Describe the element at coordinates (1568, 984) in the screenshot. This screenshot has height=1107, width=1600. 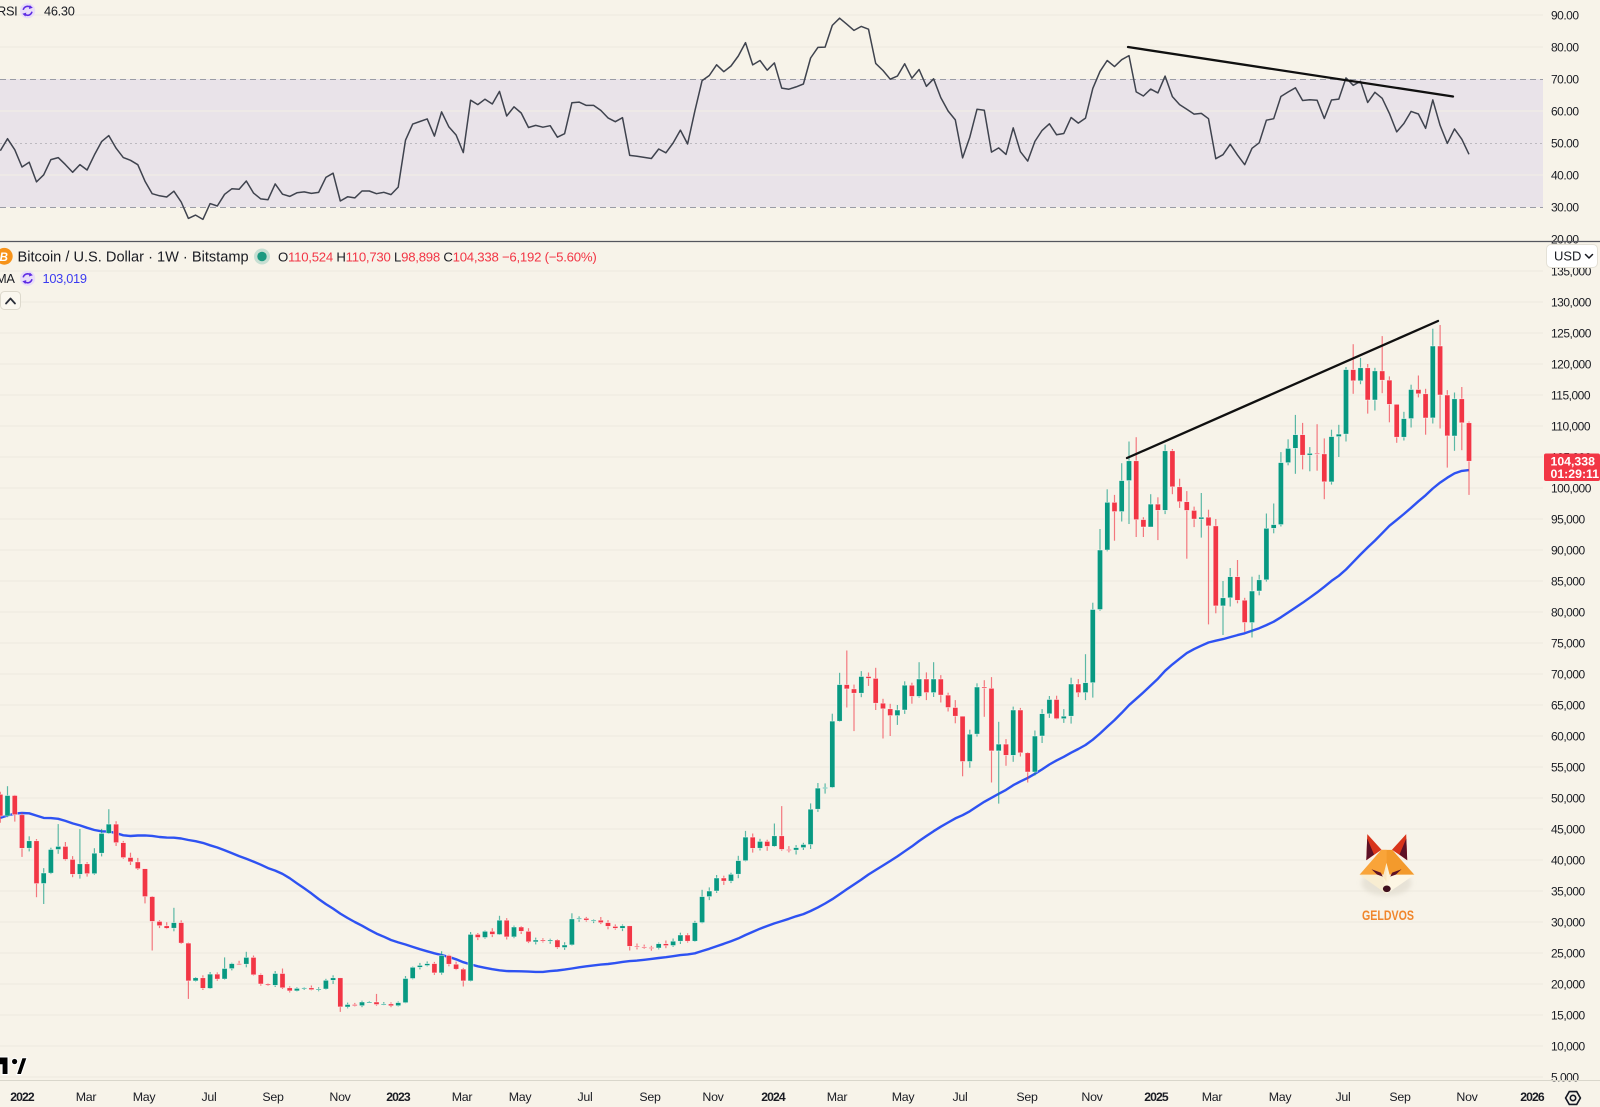
I see `svg-text: 20,000` at that location.